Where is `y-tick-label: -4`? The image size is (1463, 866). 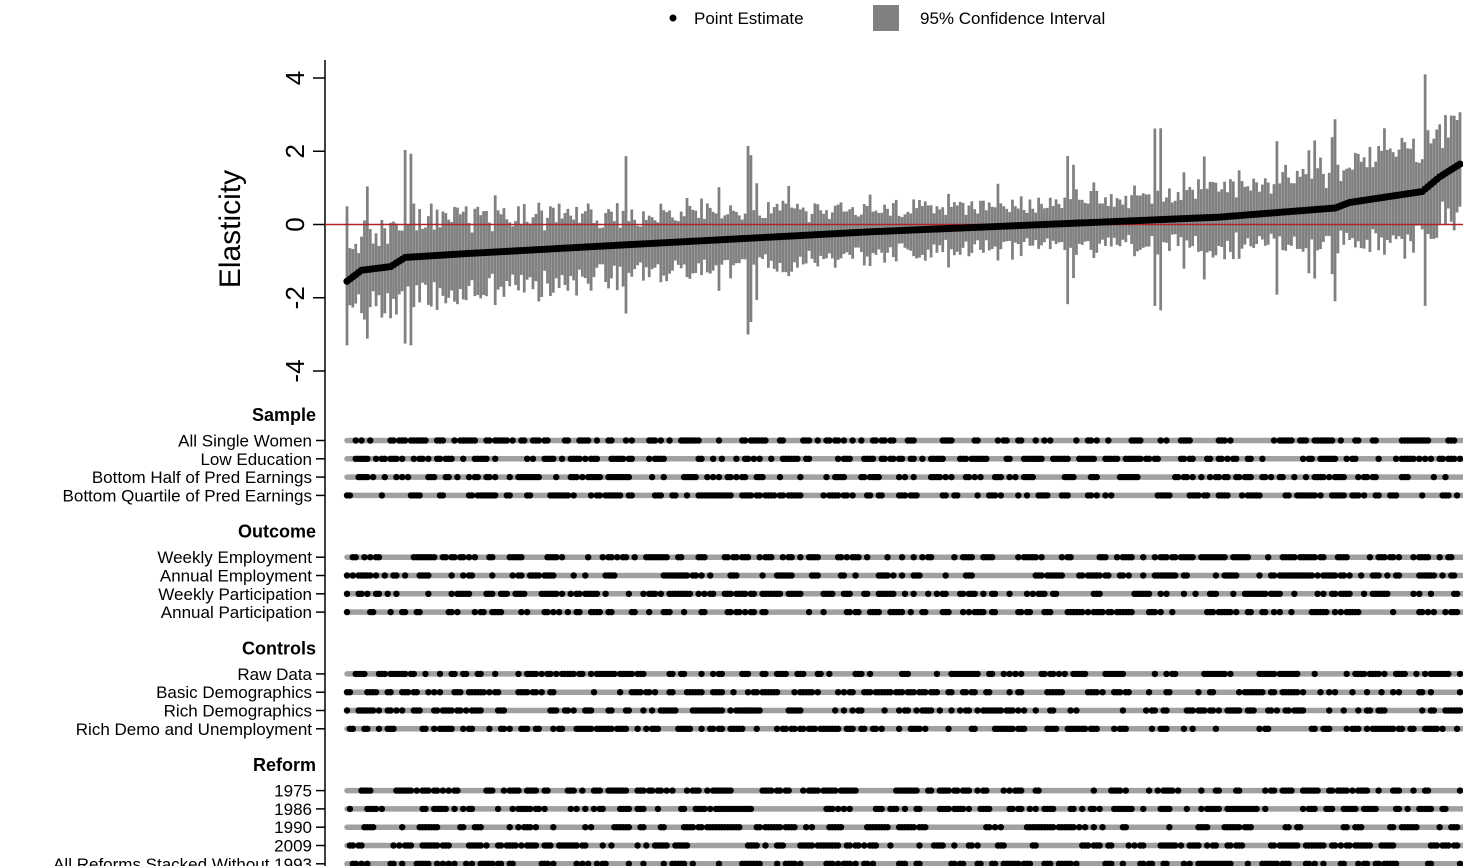 y-tick-label: -4 is located at coordinates (295, 370).